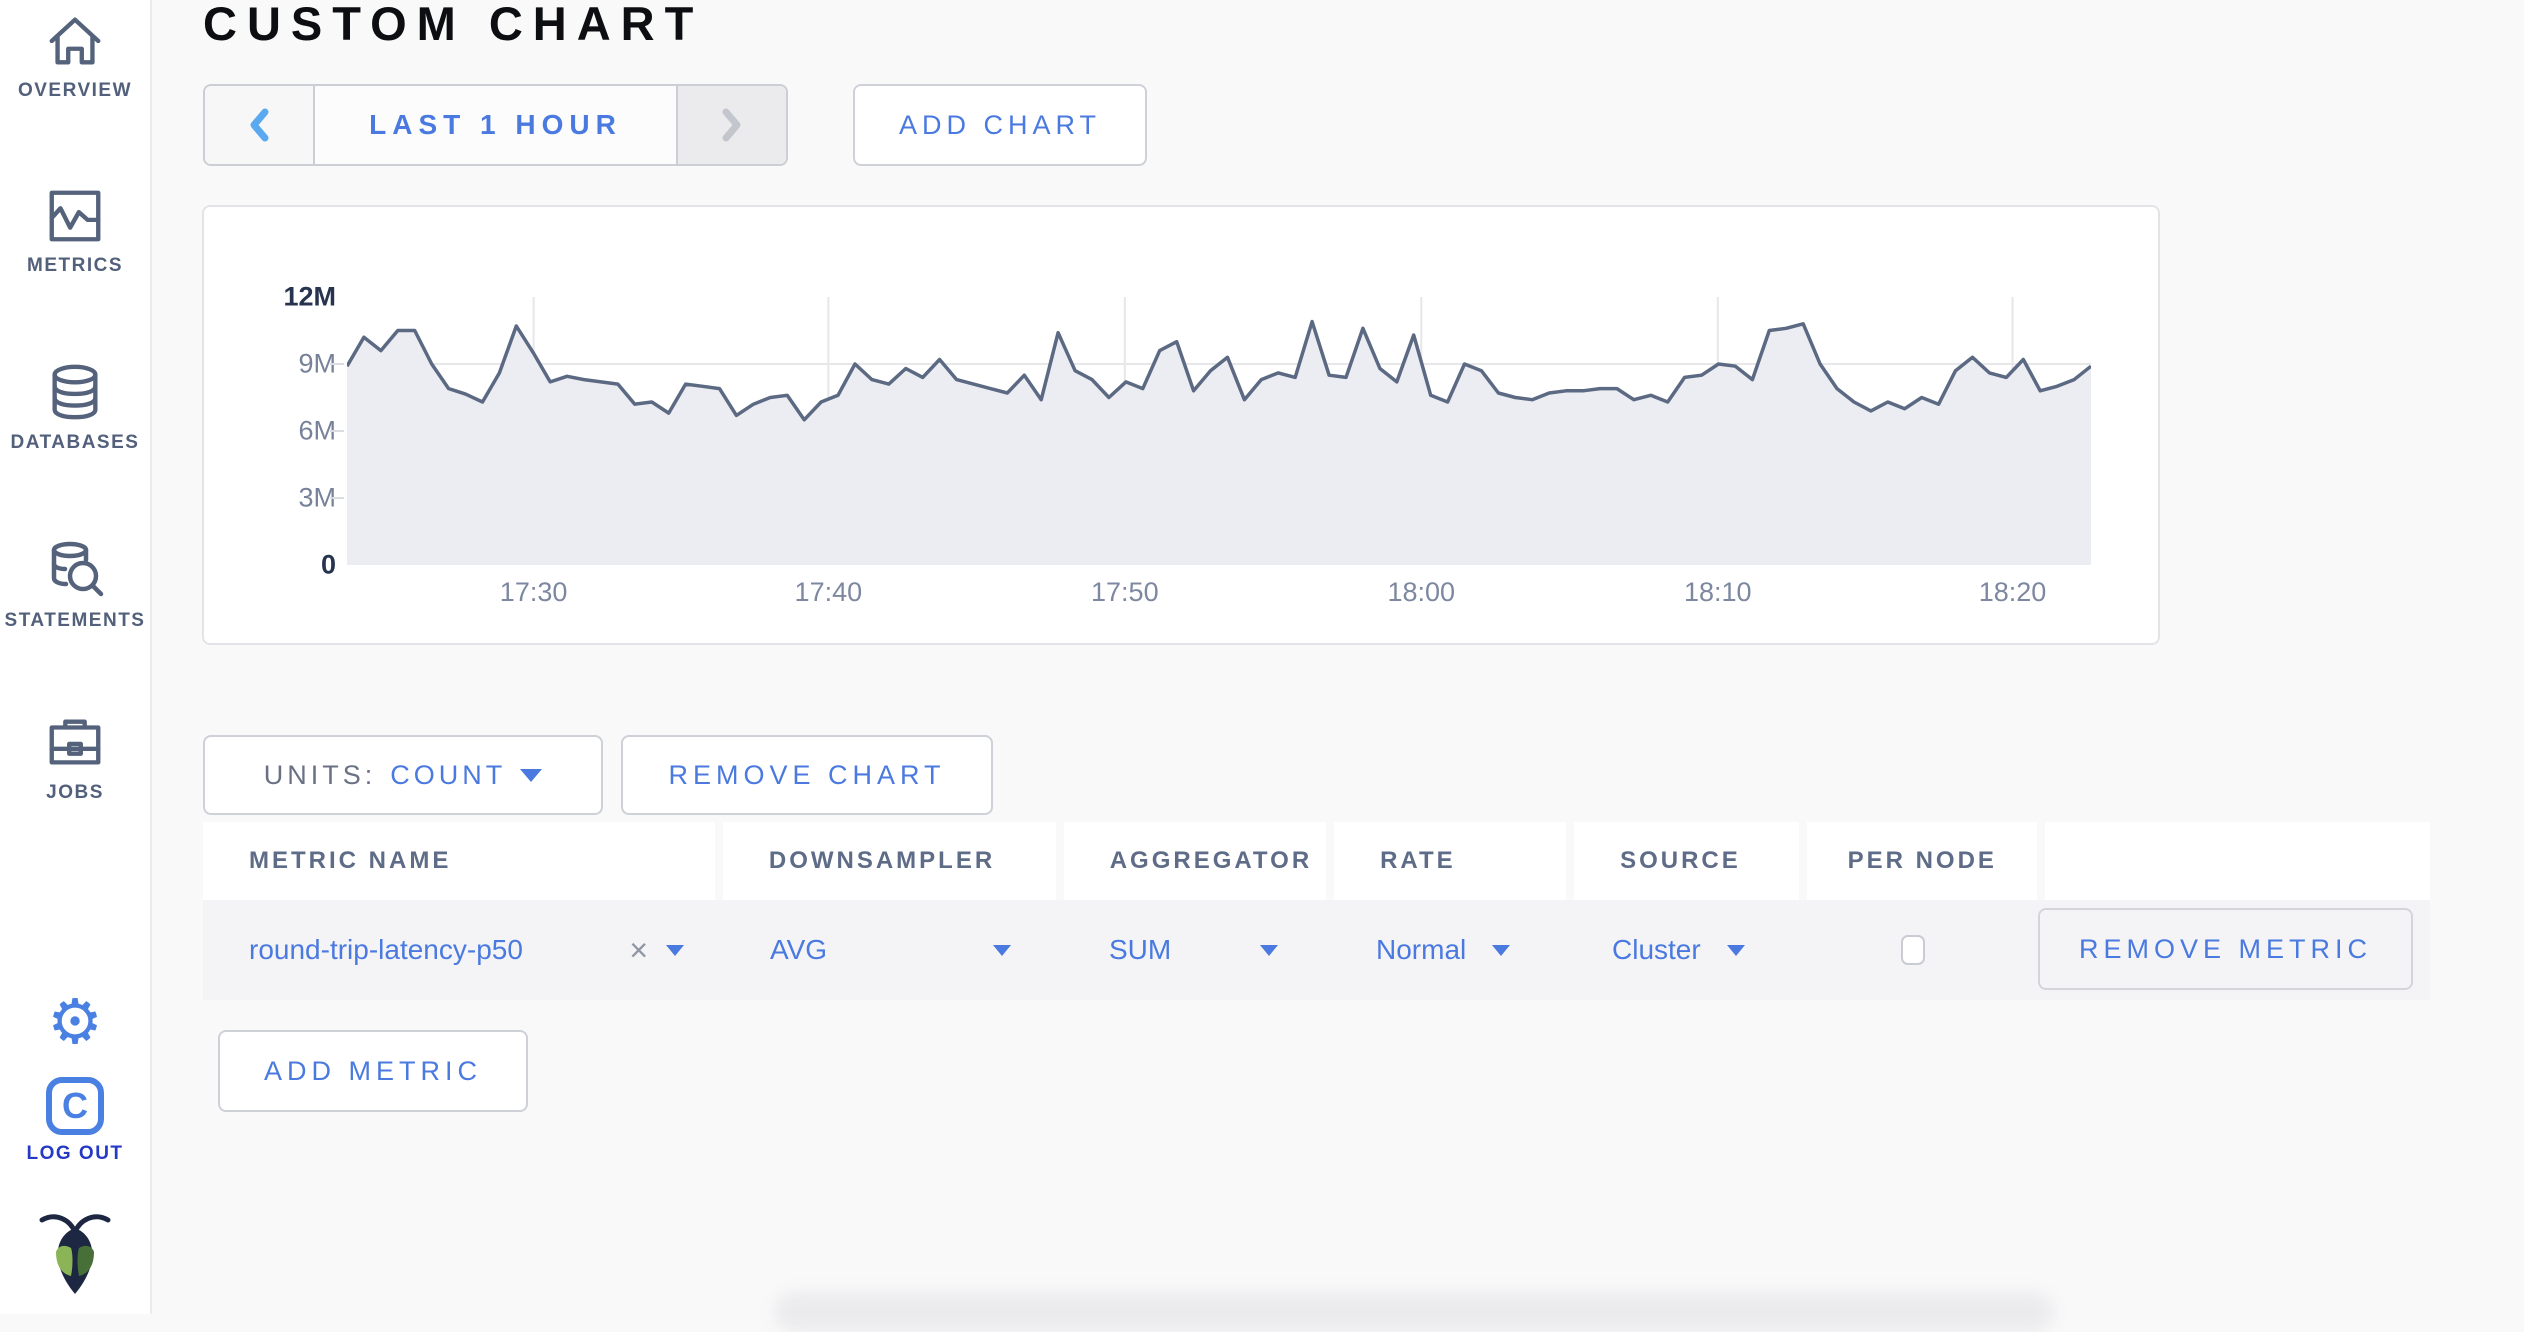 The height and width of the screenshot is (1332, 2524). What do you see at coordinates (75, 1153) in the screenshot?
I see `logout-label: LOG OUT` at bounding box center [75, 1153].